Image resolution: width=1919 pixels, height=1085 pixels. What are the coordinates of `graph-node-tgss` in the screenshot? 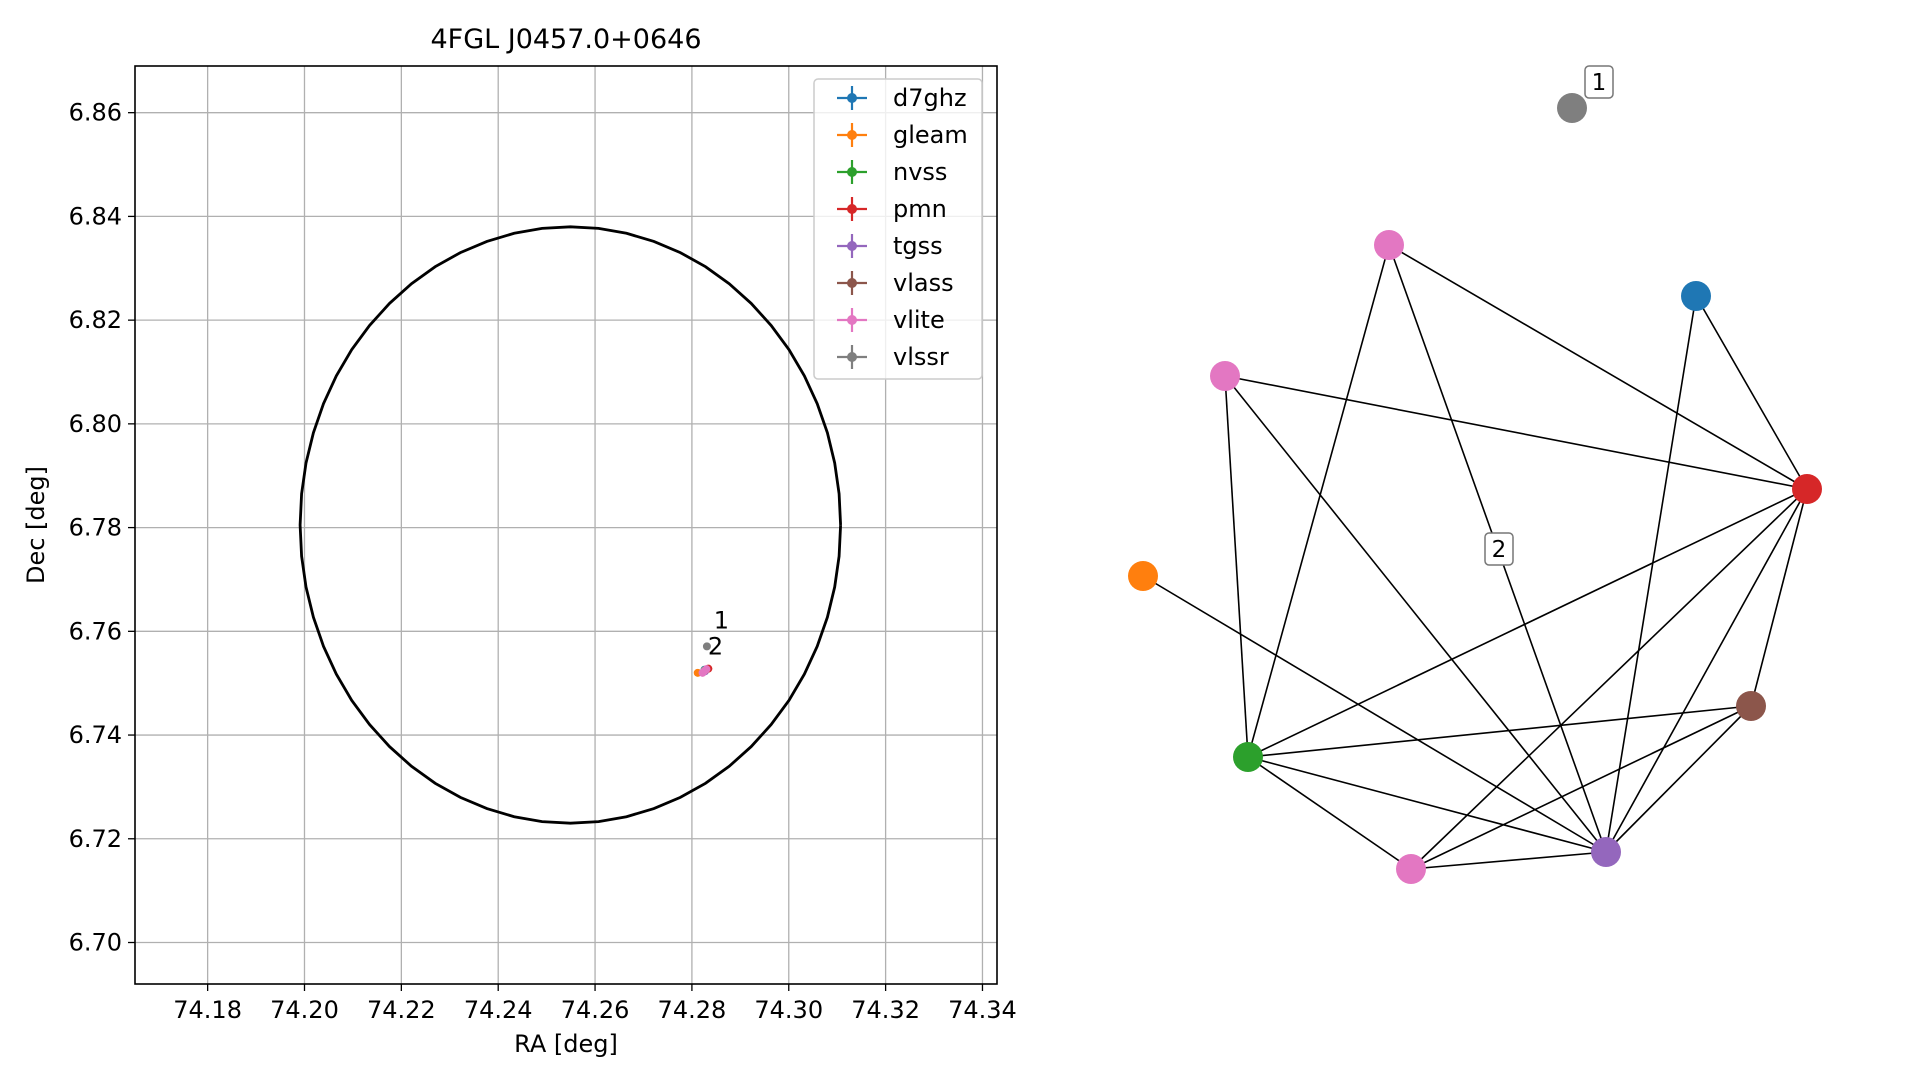 It's located at (1606, 852).